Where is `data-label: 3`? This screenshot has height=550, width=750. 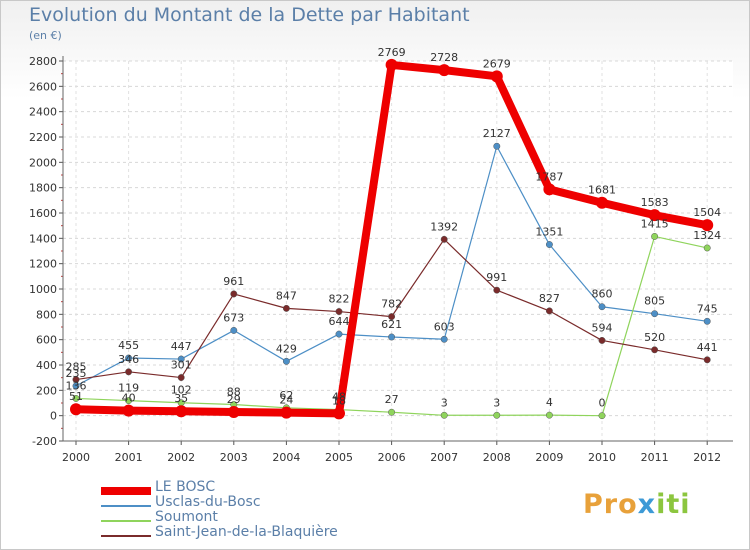 data-label: 3 is located at coordinates (444, 402).